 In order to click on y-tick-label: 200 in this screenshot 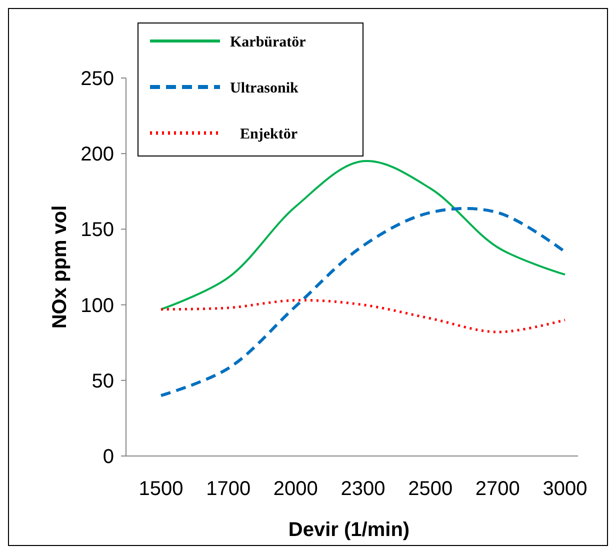, I will do `click(97, 155)`.